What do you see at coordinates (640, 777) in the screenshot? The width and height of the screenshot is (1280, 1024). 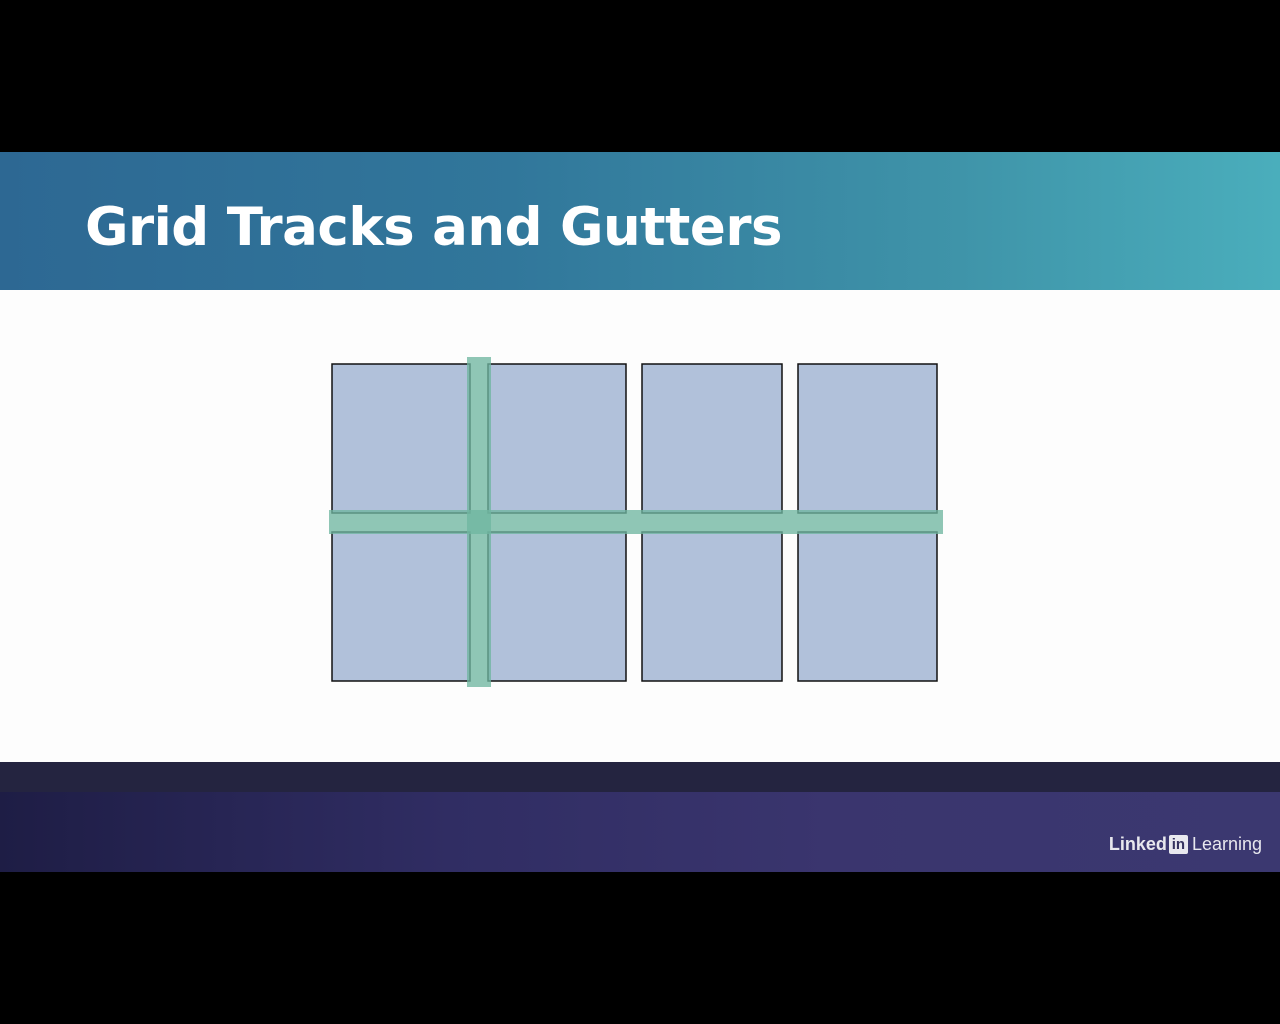 I see `footer-strip` at bounding box center [640, 777].